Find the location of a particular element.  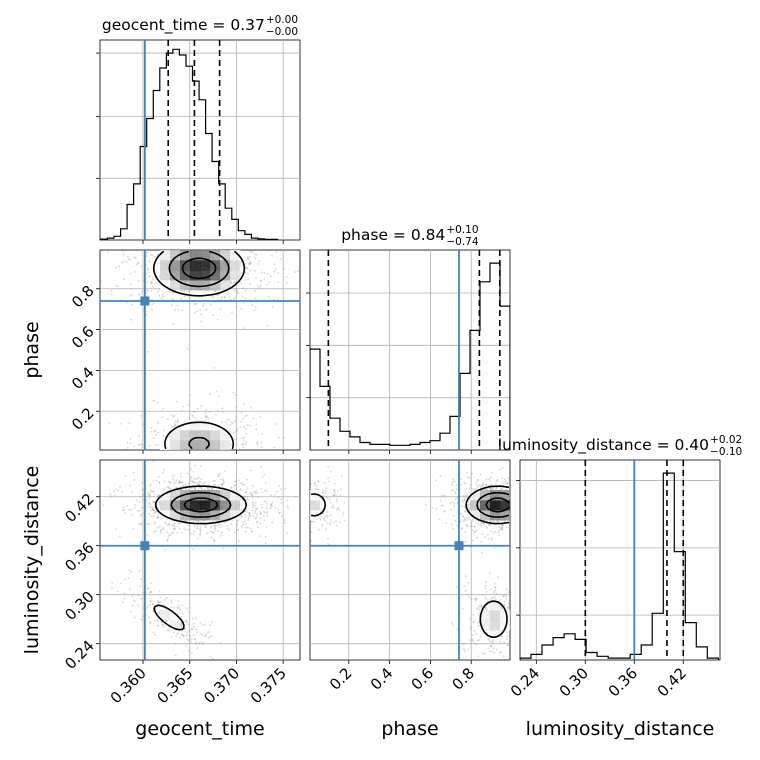

histogram-line-luminosity_distance is located at coordinates (619, 566).